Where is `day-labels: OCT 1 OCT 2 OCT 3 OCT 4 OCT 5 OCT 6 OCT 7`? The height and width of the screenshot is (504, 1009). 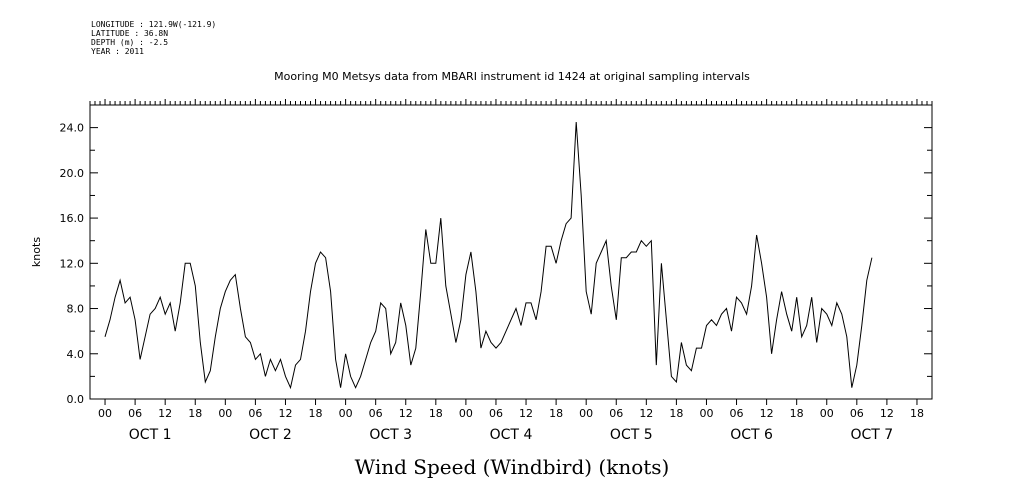 day-labels: OCT 1 OCT 2 OCT 3 OCT 4 OCT 5 OCT 6 OCT 7 is located at coordinates (511, 435).